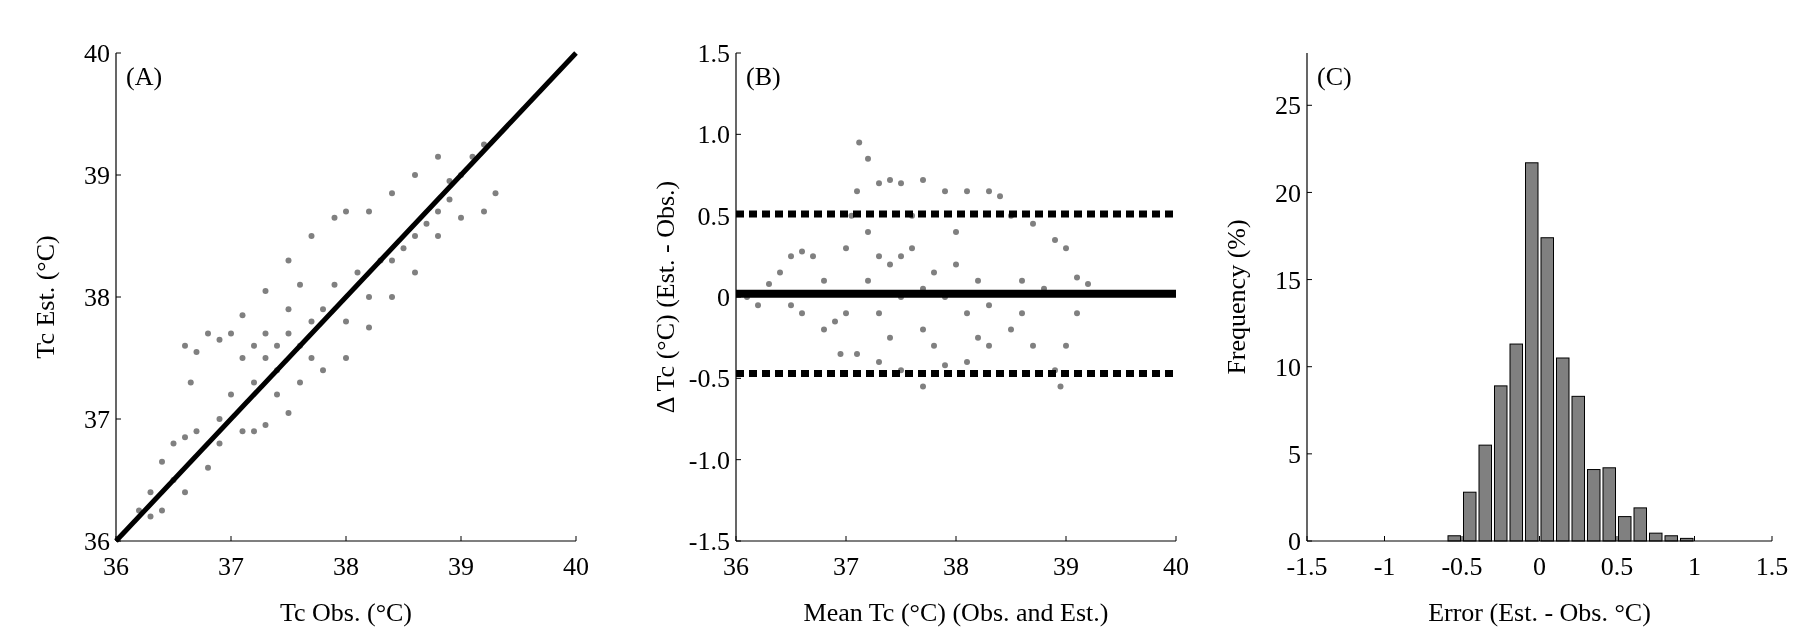  What do you see at coordinates (97, 54) in the screenshot?
I see `y-tick-label: 40` at bounding box center [97, 54].